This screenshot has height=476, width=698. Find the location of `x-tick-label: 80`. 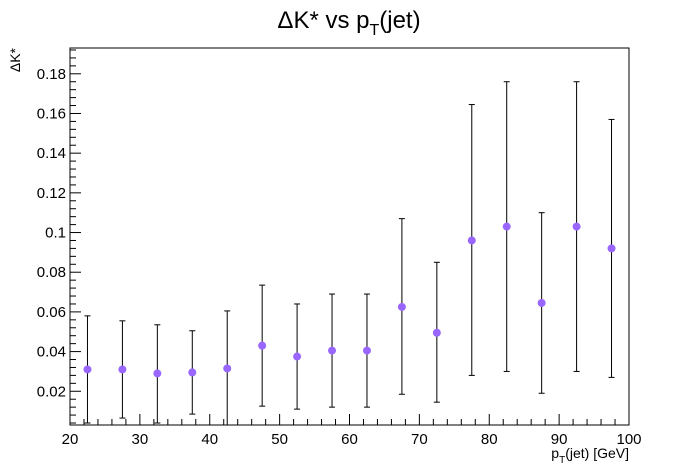

x-tick-label: 80 is located at coordinates (489, 439).